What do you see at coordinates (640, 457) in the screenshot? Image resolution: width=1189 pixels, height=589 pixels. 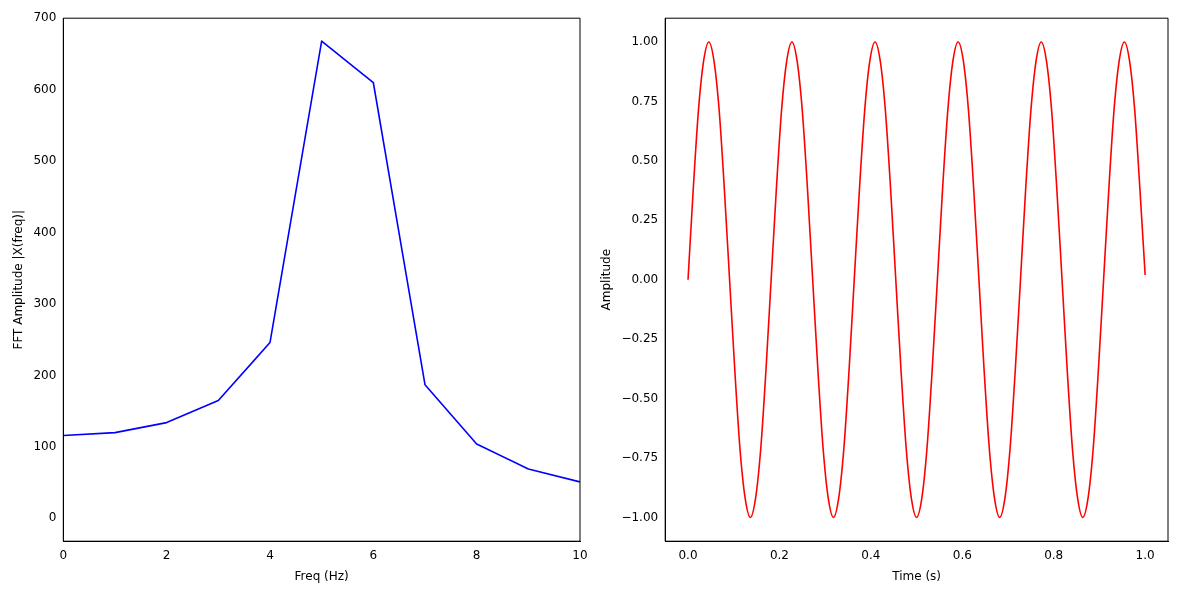 I see `y-tick-label: −0.75` at bounding box center [640, 457].